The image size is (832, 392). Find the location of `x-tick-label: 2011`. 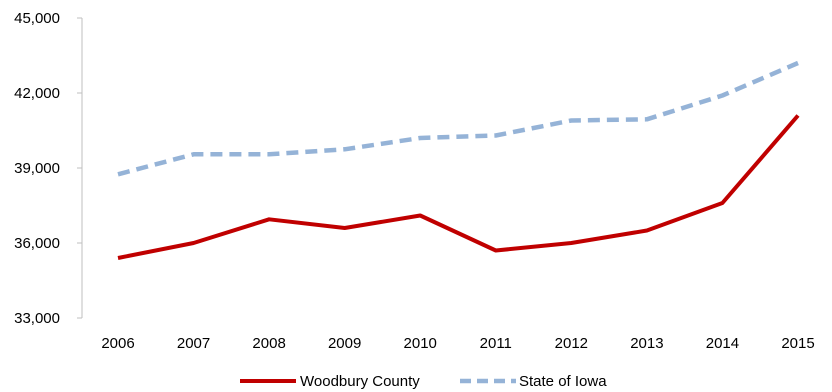

x-tick-label: 2011 is located at coordinates (496, 343).